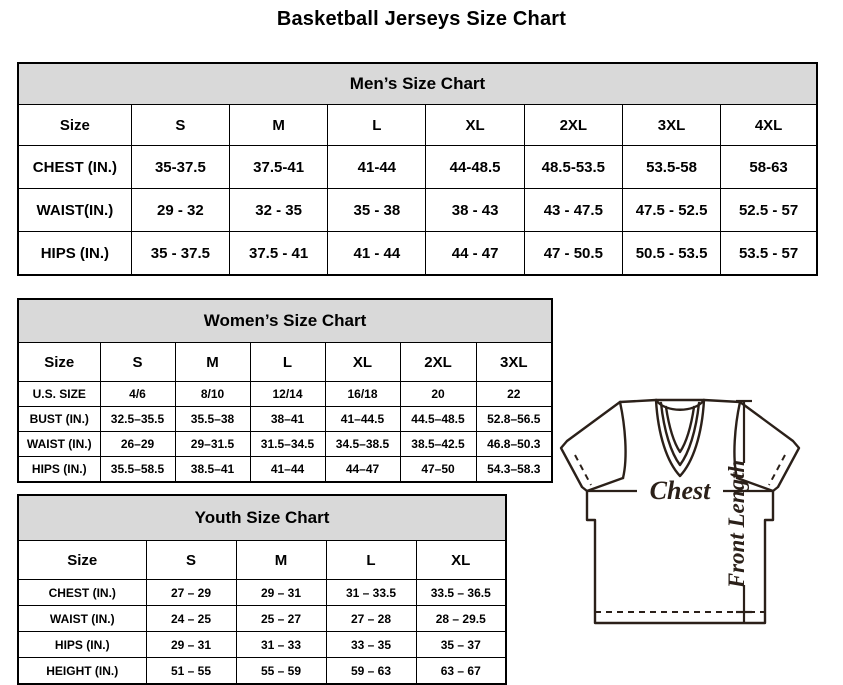  Describe the element at coordinates (573, 125) in the screenshot. I see `mens-col-header-2xl: 2XL` at that location.